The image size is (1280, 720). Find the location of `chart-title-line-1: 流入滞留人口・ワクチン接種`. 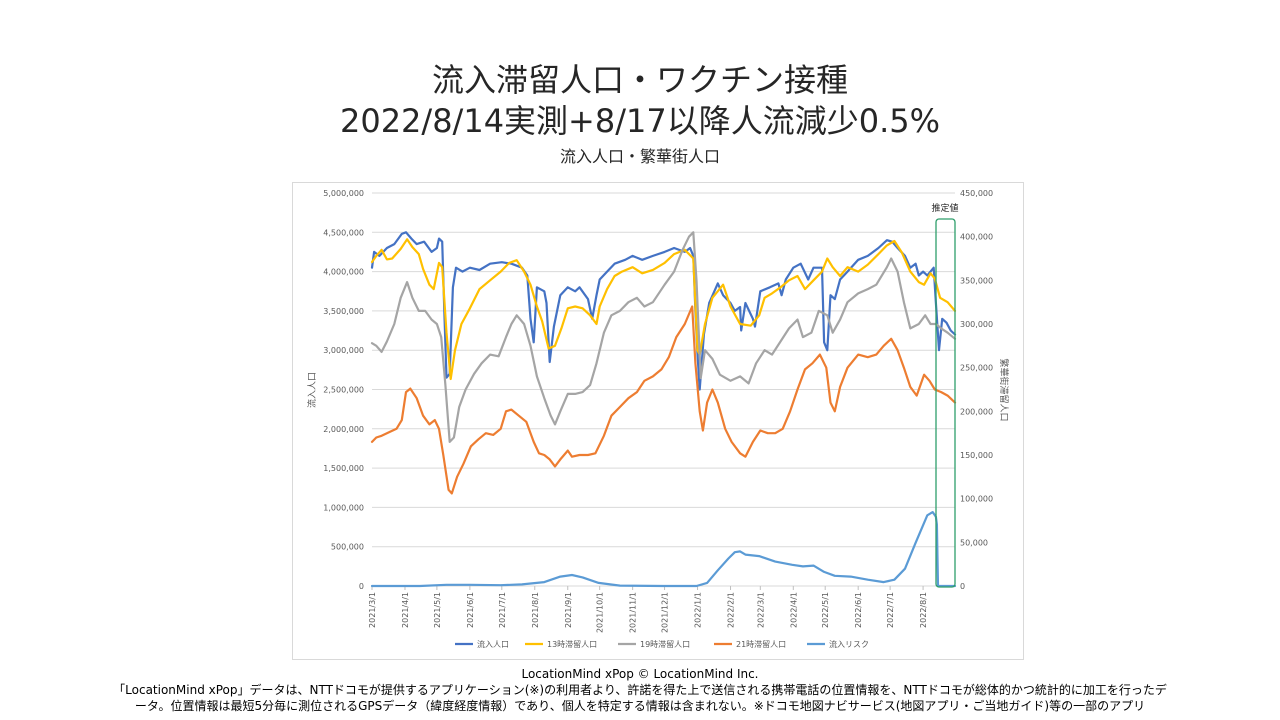

chart-title-line-1: 流入滞留人口・ワクチン接種 is located at coordinates (639, 80).